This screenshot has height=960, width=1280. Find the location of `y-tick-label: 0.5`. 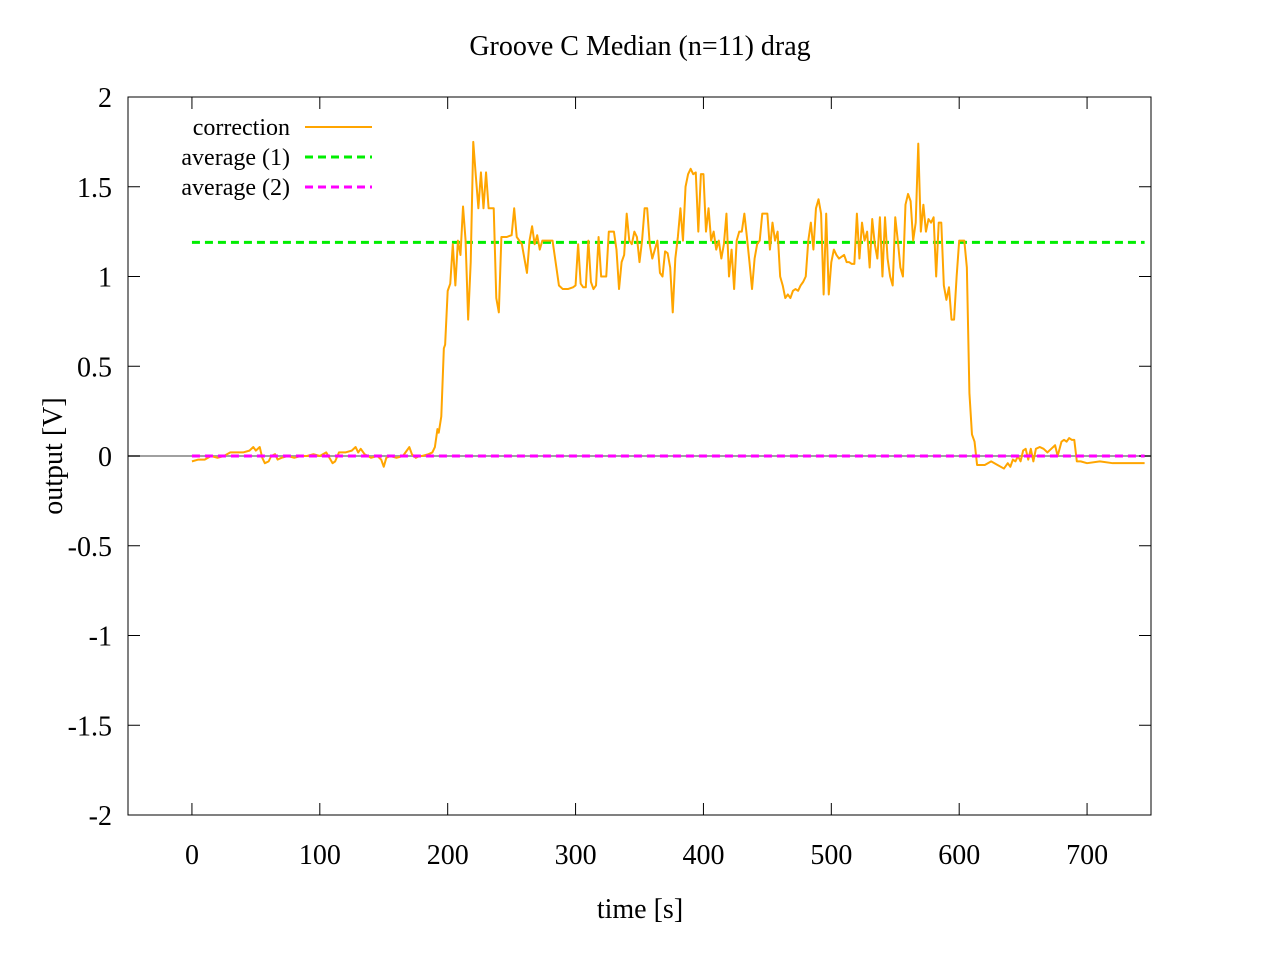

y-tick-label: 0.5 is located at coordinates (94, 367).